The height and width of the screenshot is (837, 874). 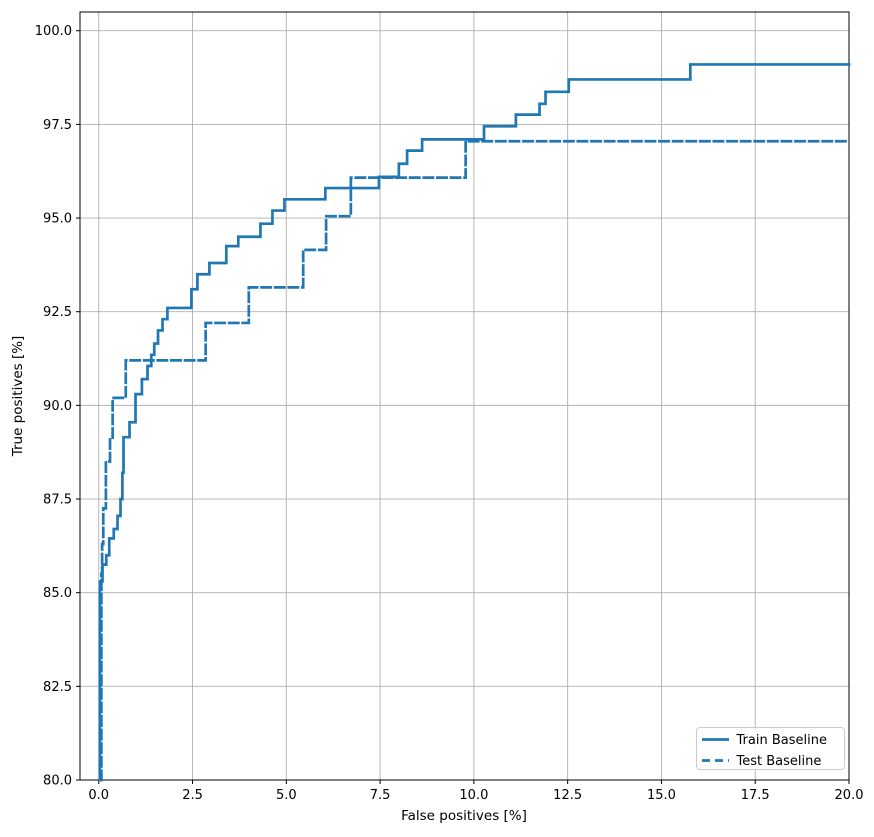 I want to click on legend-label-train: Train Baseline, so click(x=781, y=740).